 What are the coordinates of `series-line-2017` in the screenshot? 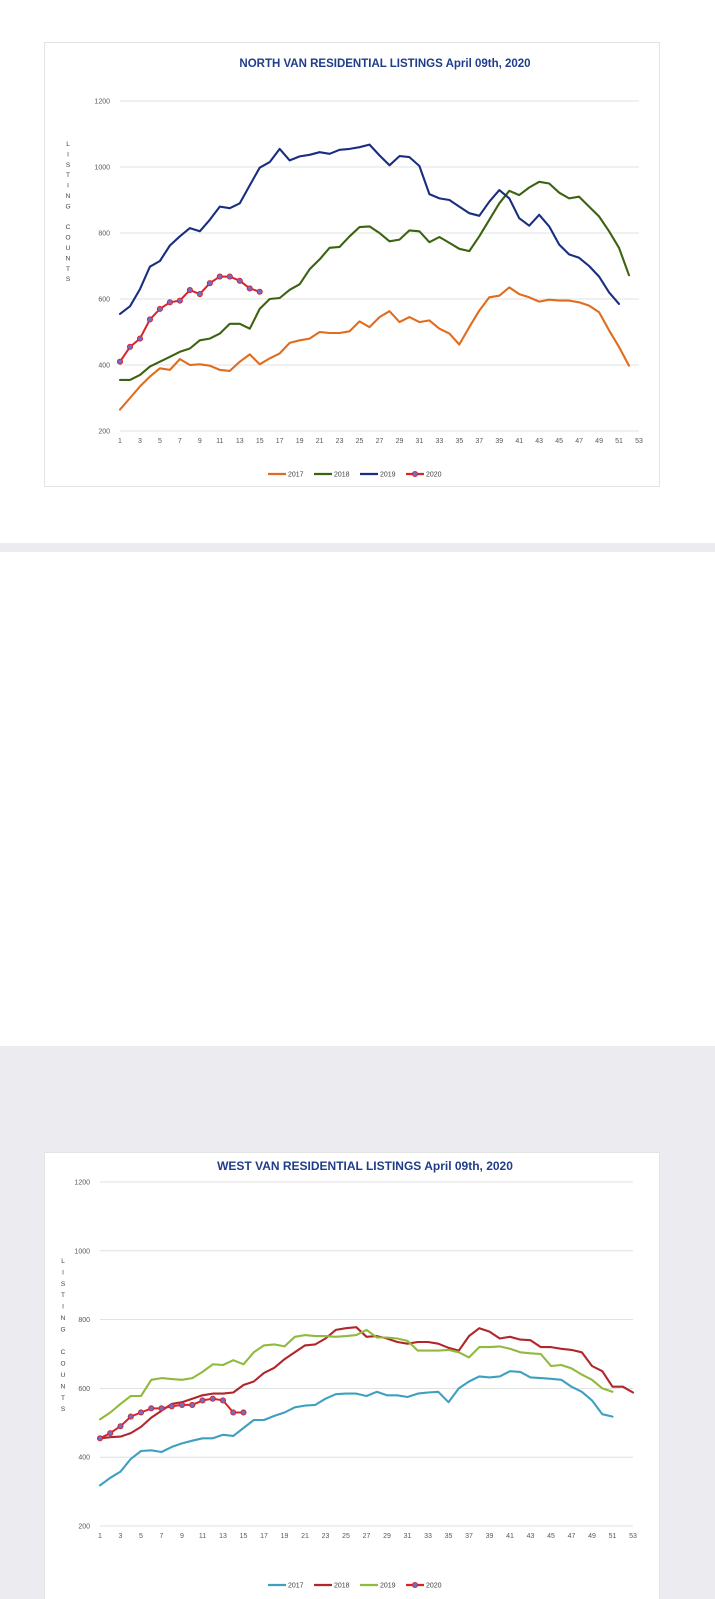 It's located at (374, 348).